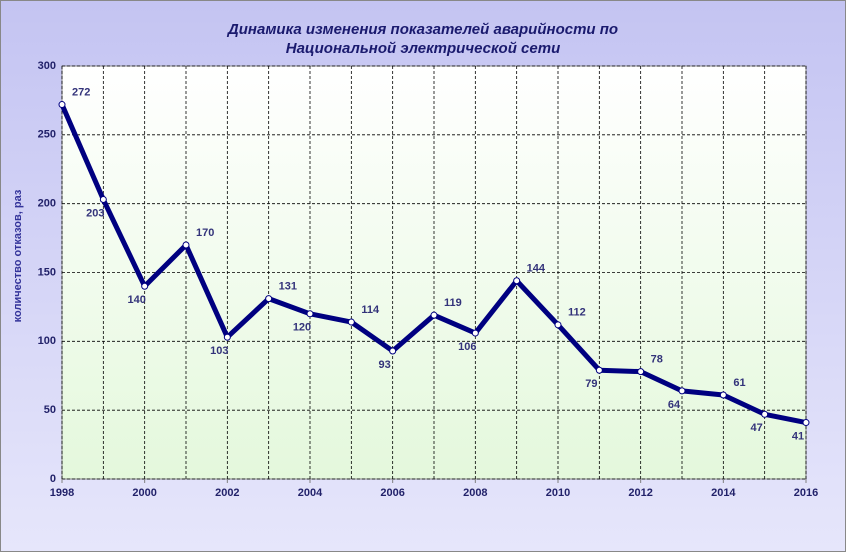 The height and width of the screenshot is (552, 846). I want to click on data-label: 140, so click(136, 300).